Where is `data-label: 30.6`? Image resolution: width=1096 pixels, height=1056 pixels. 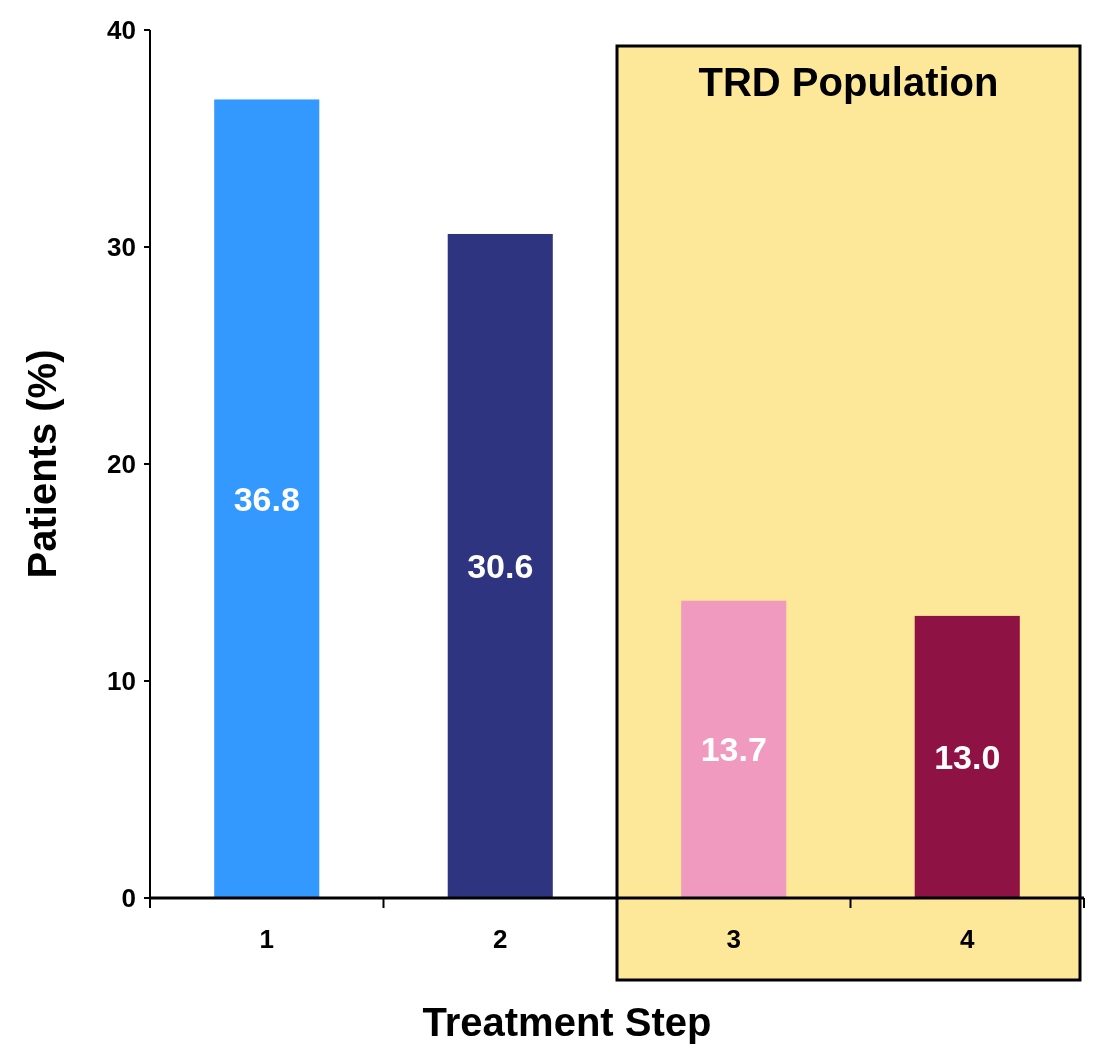 data-label: 30.6 is located at coordinates (500, 565).